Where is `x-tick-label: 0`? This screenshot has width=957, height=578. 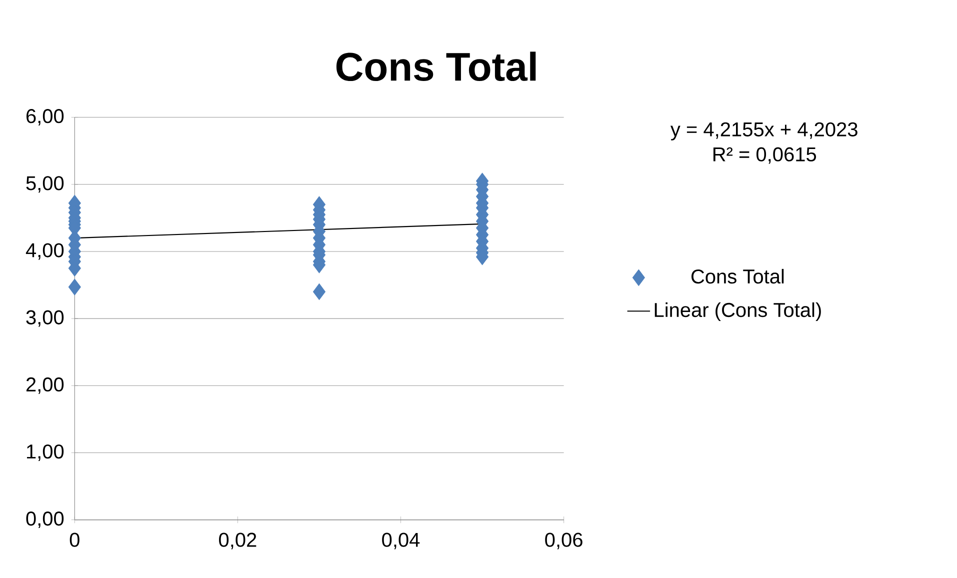 x-tick-label: 0 is located at coordinates (75, 539).